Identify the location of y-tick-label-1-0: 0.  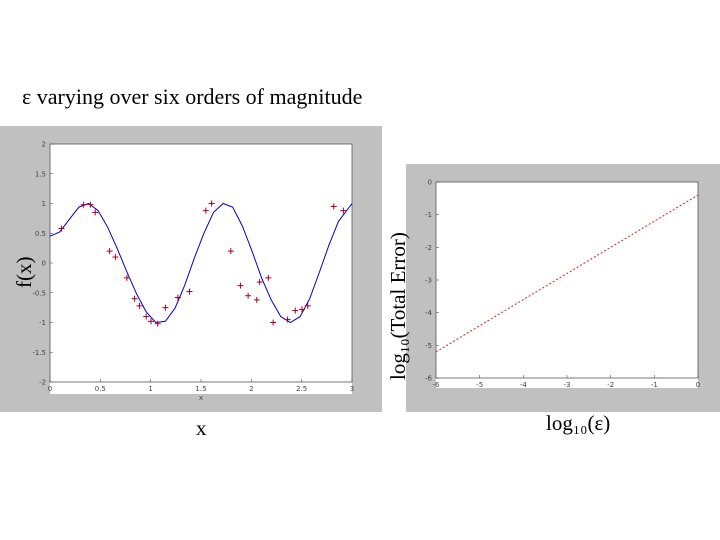
(430, 183).